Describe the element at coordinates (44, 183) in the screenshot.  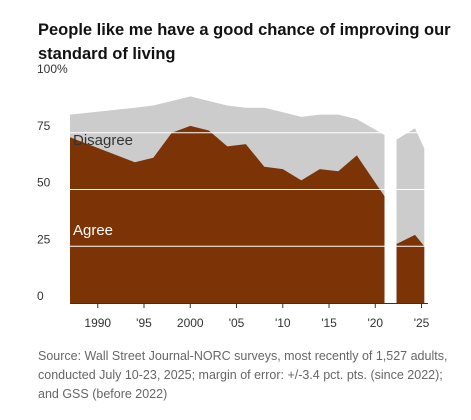
I see `y-tick-label: 50` at that location.